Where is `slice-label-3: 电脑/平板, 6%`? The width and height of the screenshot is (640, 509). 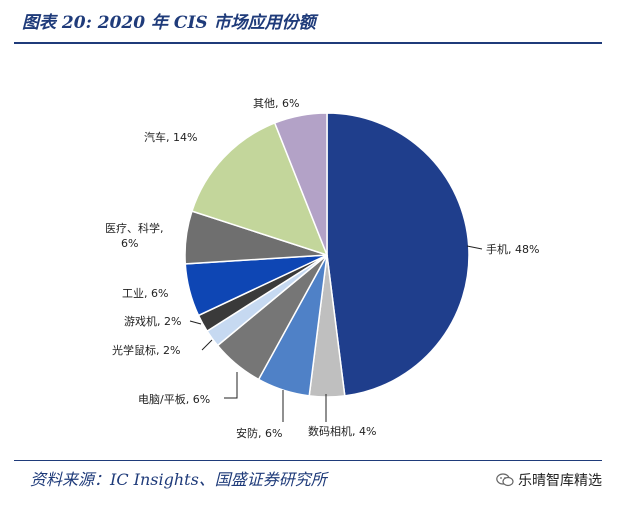
slice-label-3: 电脑/平板, 6% is located at coordinates (174, 399).